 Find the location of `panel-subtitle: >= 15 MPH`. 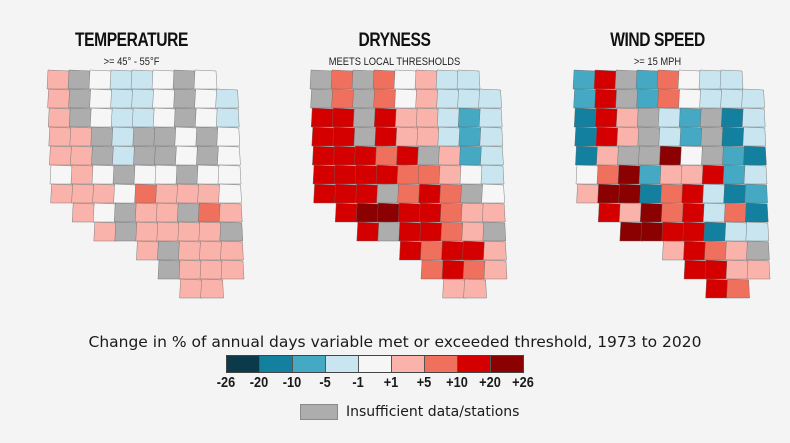

panel-subtitle: >= 15 MPH is located at coordinates (657, 62).